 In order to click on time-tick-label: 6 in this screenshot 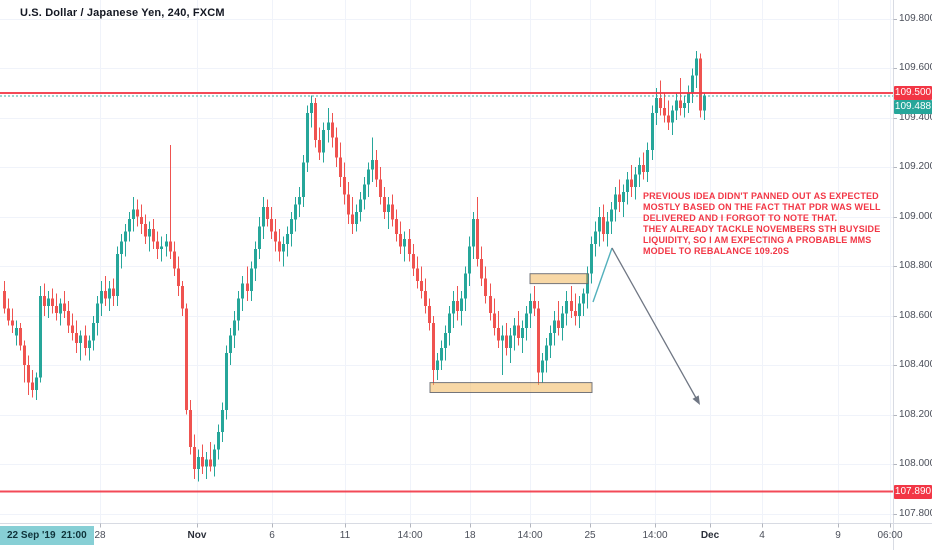, I will do `click(272, 535)`.